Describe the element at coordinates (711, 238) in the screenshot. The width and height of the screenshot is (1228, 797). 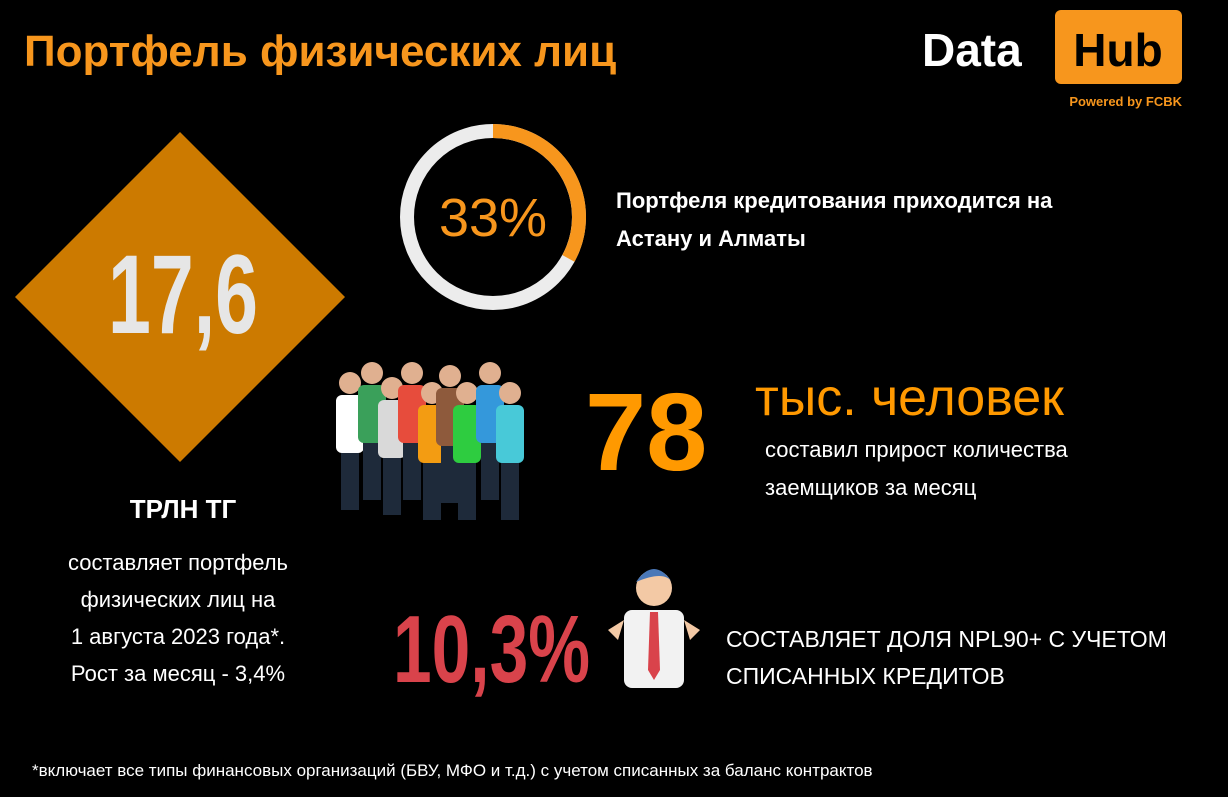
I see `text-line: Астану и Алматы` at that location.